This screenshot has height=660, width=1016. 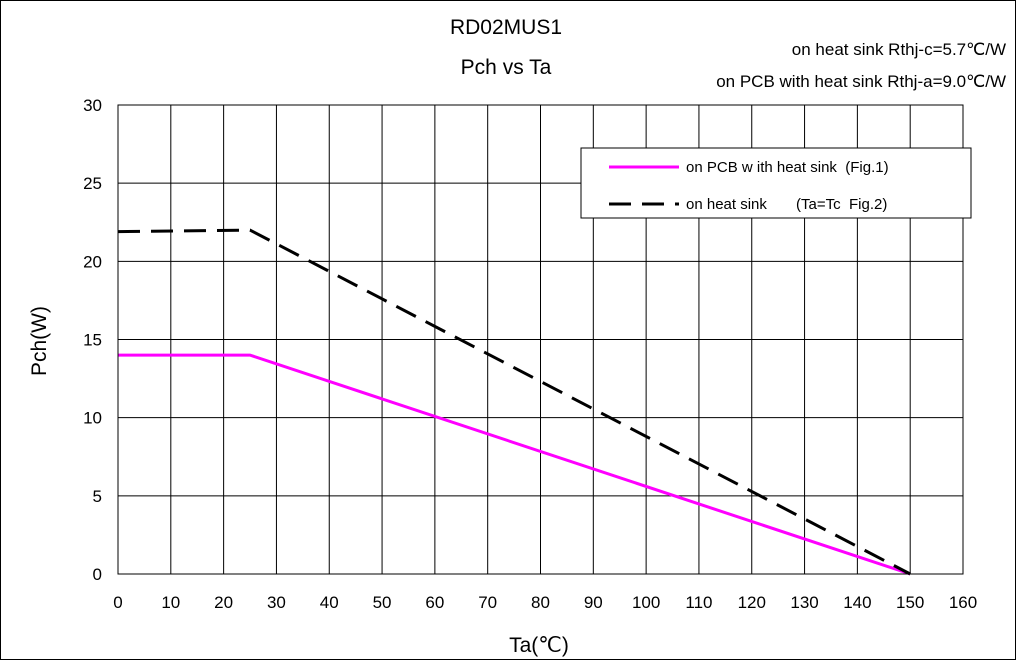 What do you see at coordinates (910, 602) in the screenshot?
I see `x-tick-label: 150` at bounding box center [910, 602].